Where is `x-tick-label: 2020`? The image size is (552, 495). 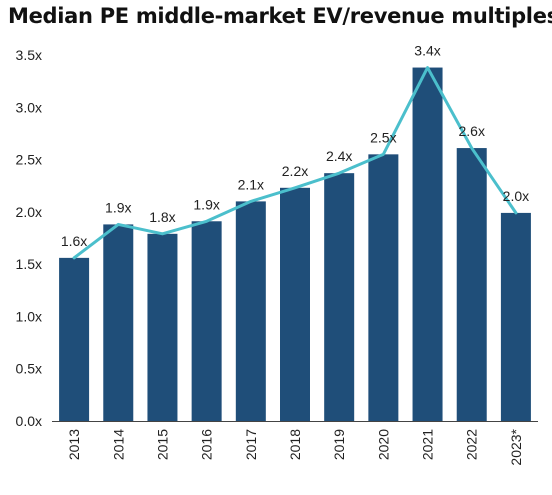
x-tick-label: 2020 is located at coordinates (383, 444).